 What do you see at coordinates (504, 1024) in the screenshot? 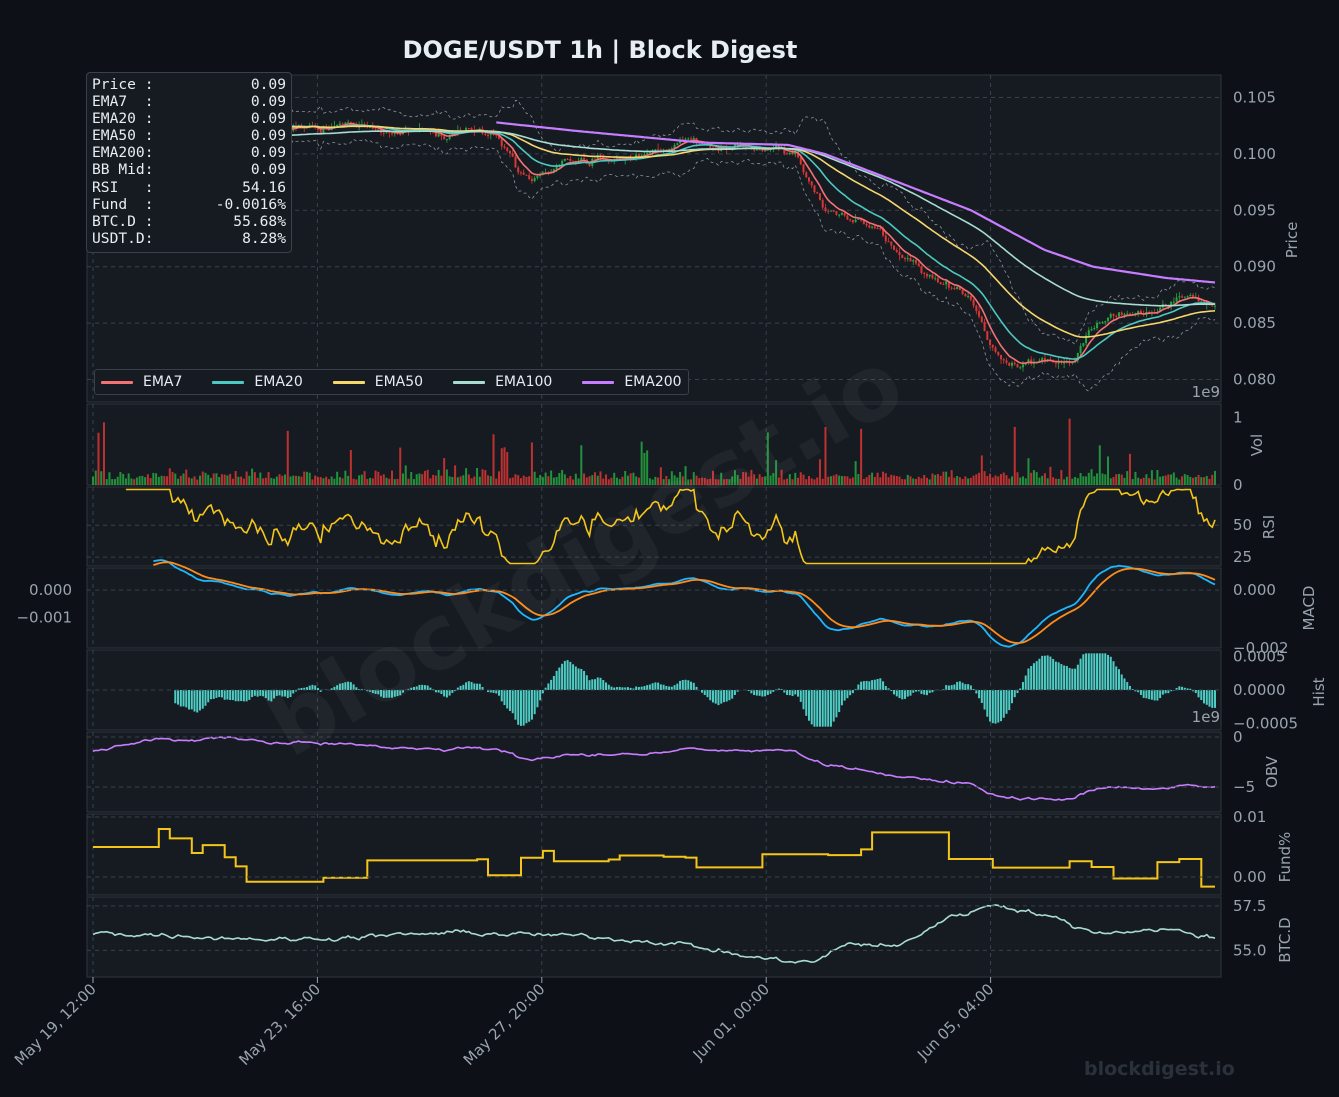
I see `x-tick-label: May 27, 20:00` at bounding box center [504, 1024].